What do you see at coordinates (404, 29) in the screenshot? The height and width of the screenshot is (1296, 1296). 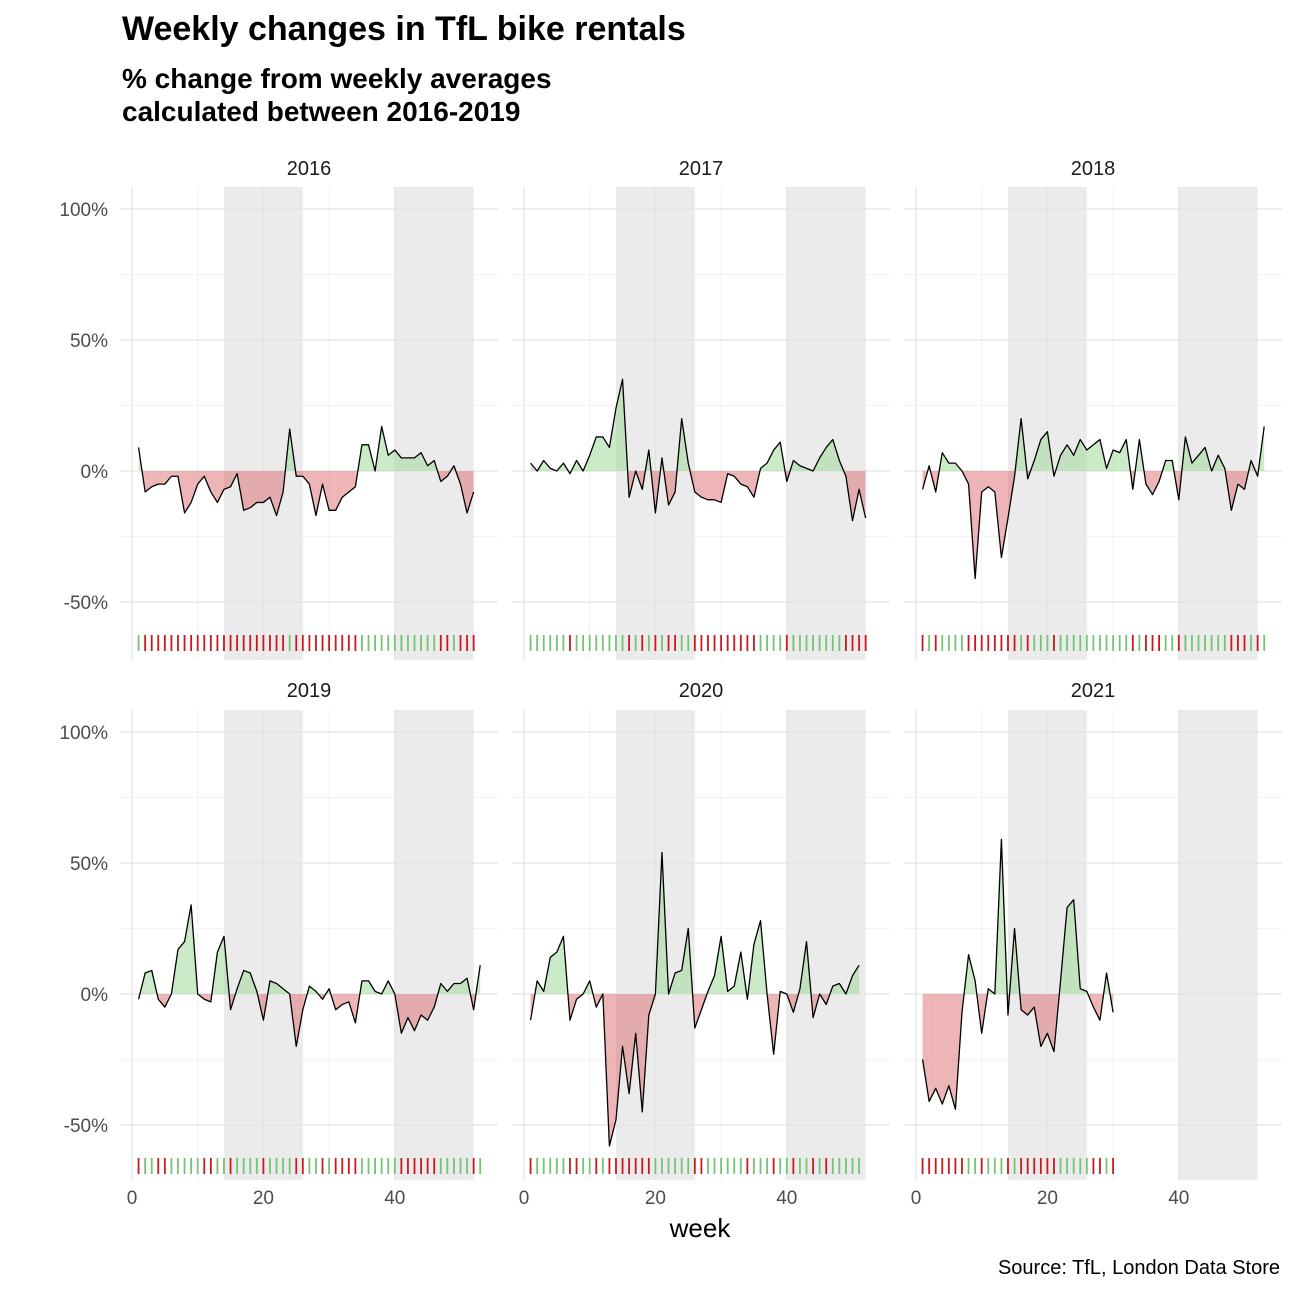 I see `chart-title: Weekly changes in TfL bike rentals` at bounding box center [404, 29].